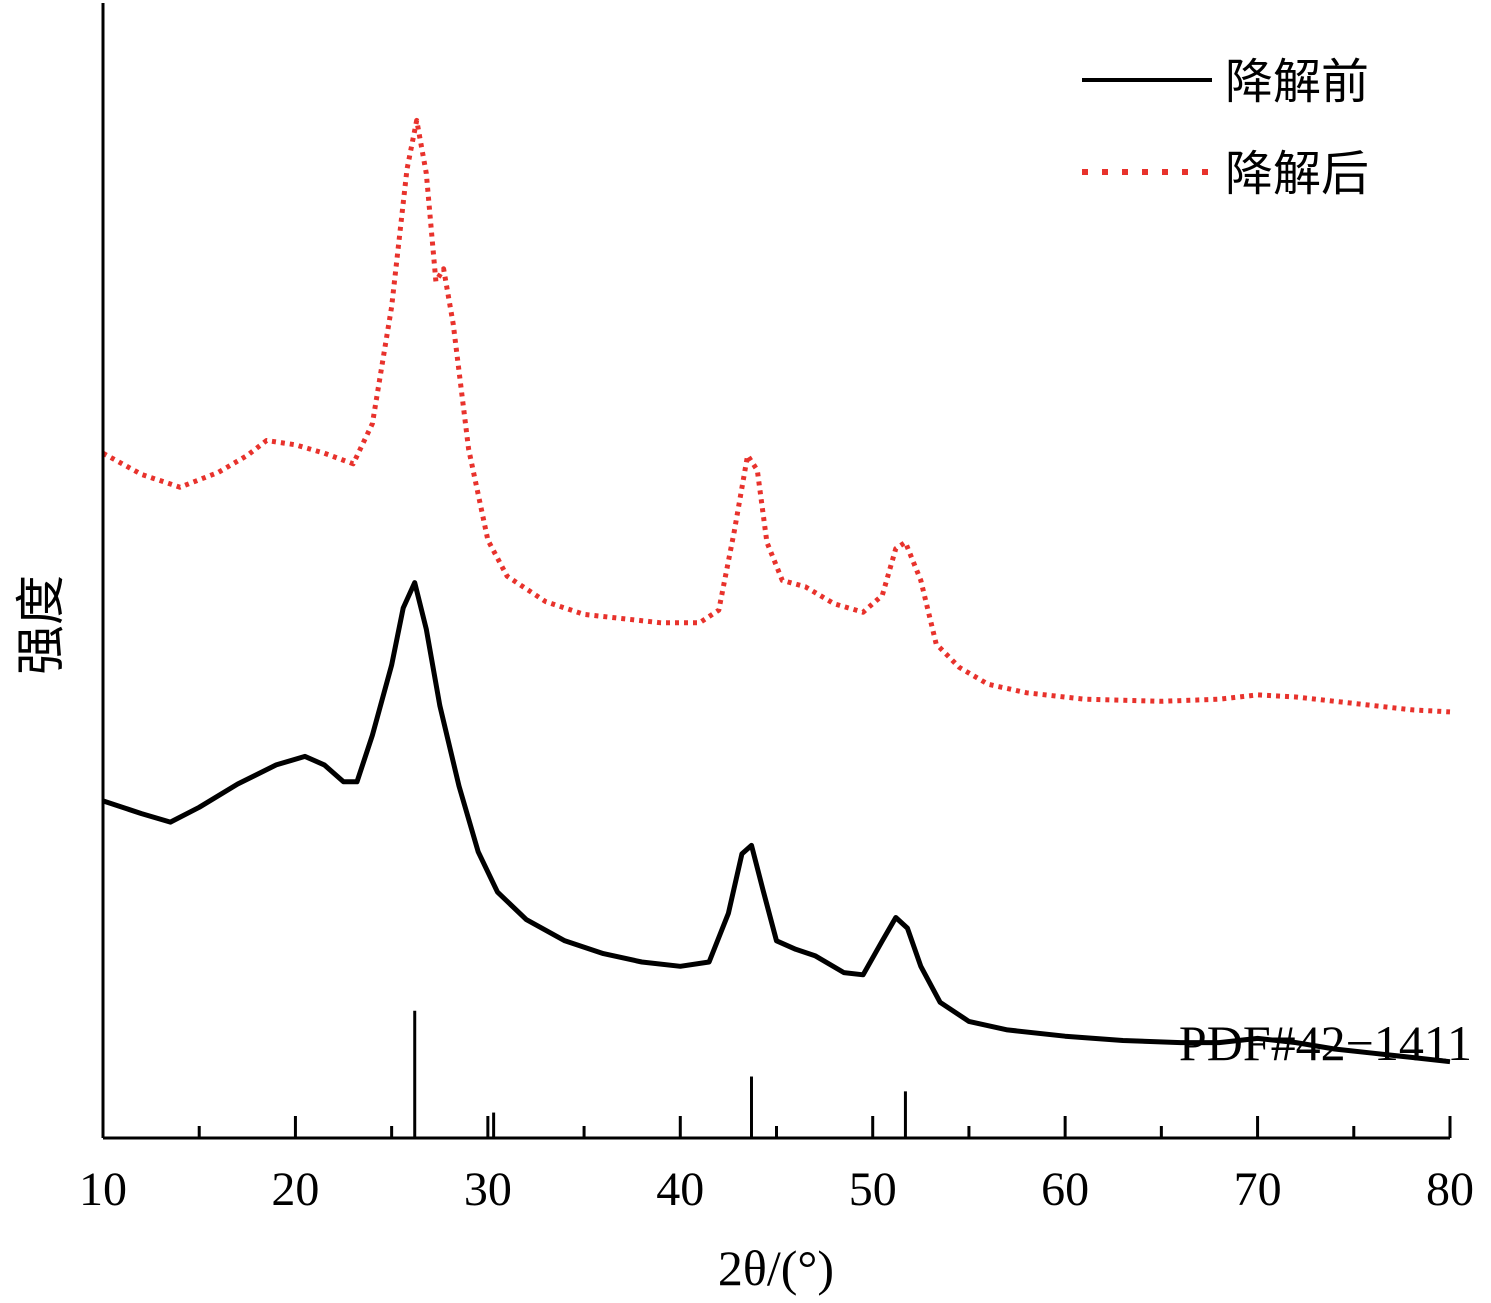 This screenshot has width=1491, height=1303. Describe the element at coordinates (41, 625) in the screenshot. I see `y-axis-label: 强度` at that location.